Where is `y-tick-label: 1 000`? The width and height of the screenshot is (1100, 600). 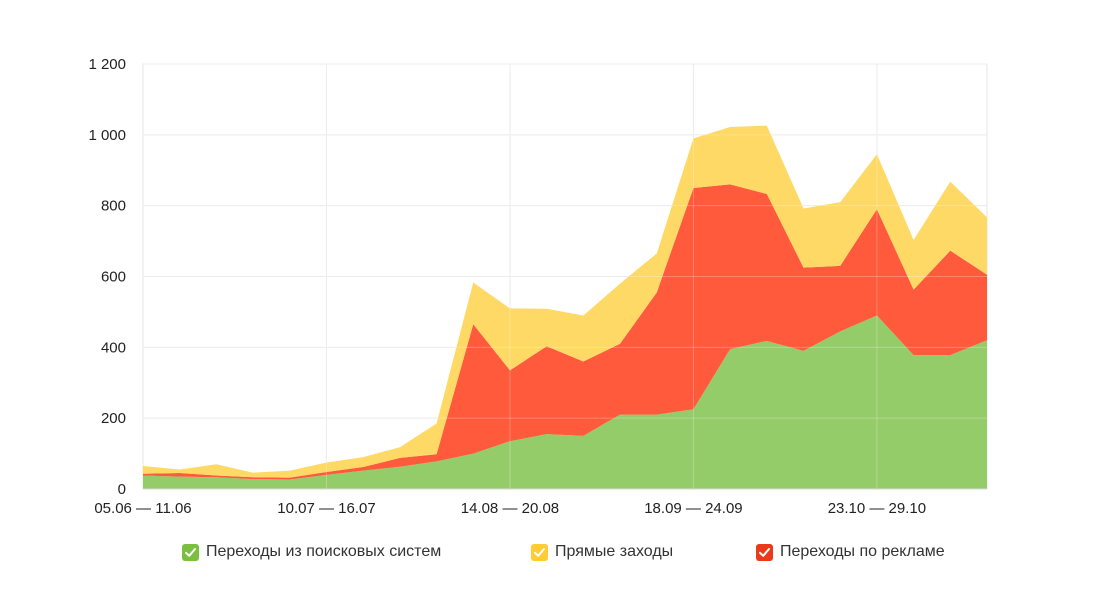
y-tick-label: 1 000 is located at coordinates (107, 135).